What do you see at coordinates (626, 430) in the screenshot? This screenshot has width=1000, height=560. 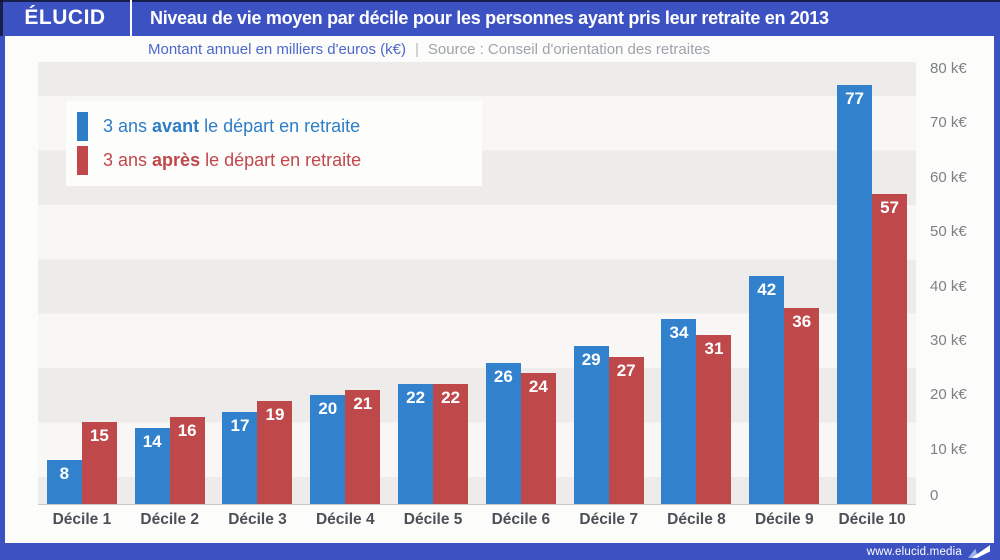 I see `bar-apres-decile-7: 27` at bounding box center [626, 430].